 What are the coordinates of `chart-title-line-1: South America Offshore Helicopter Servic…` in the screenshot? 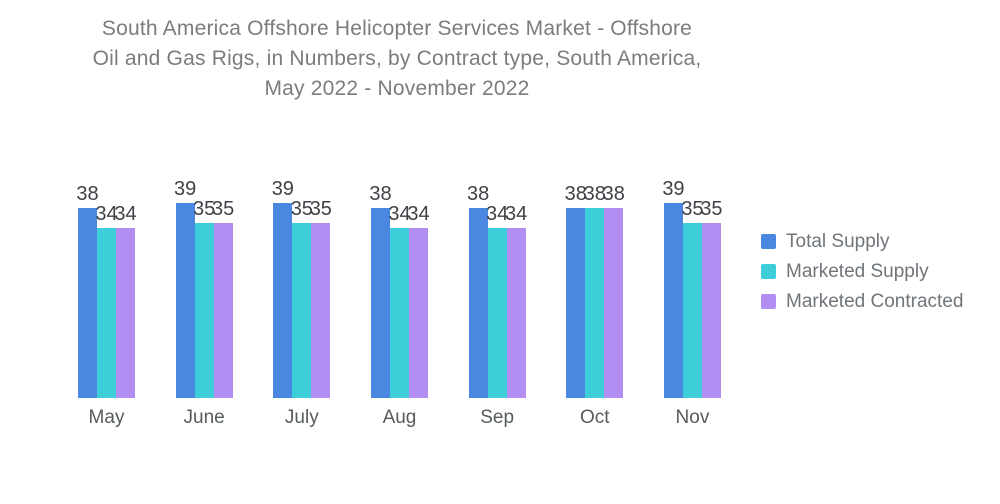 It's located at (397, 28).